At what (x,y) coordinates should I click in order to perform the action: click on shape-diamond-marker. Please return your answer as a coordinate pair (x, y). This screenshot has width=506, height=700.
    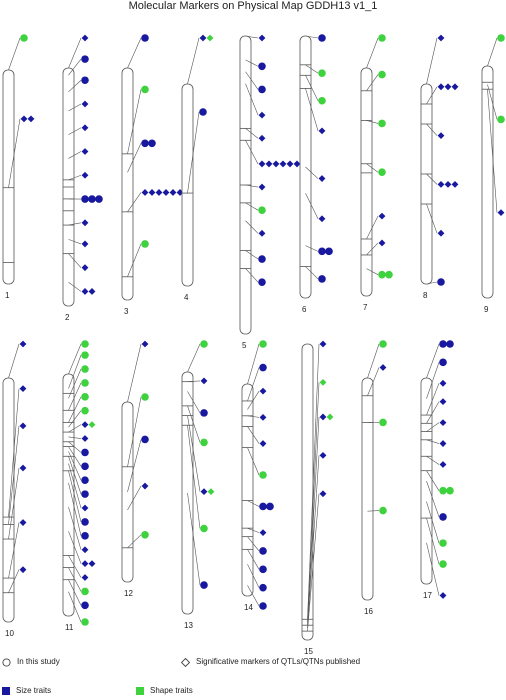
    Looking at the image, I should click on (92, 425).